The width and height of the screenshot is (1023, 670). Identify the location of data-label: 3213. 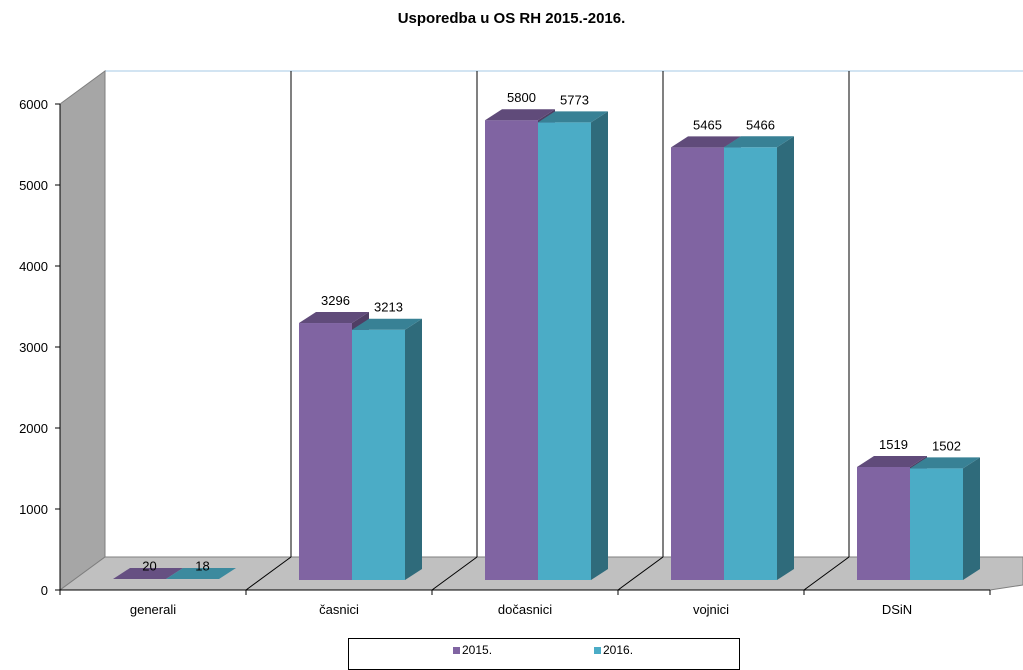
(388, 307).